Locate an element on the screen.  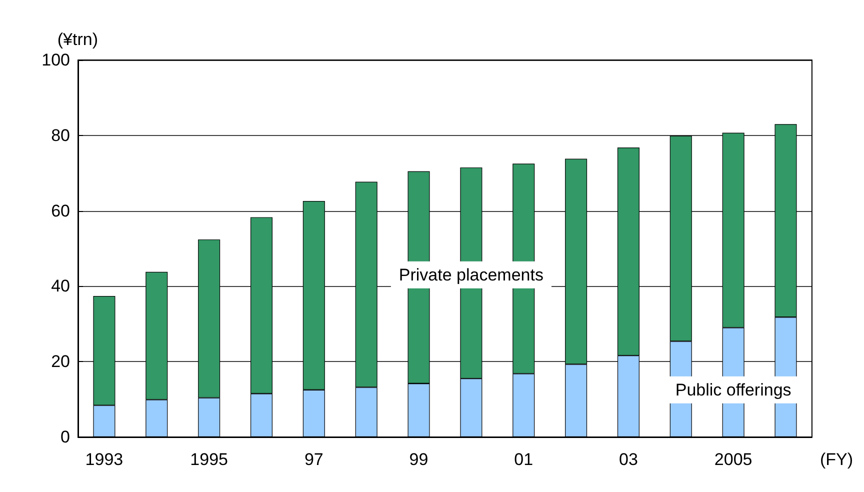
x-tick-label: 03 is located at coordinates (628, 459).